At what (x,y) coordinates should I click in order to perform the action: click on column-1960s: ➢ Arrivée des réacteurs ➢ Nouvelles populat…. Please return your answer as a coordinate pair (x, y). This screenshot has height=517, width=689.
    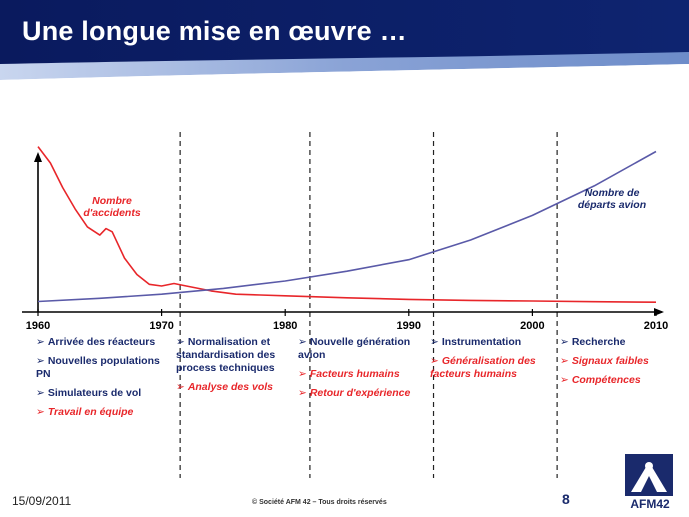
    Looking at the image, I should click on (100, 380).